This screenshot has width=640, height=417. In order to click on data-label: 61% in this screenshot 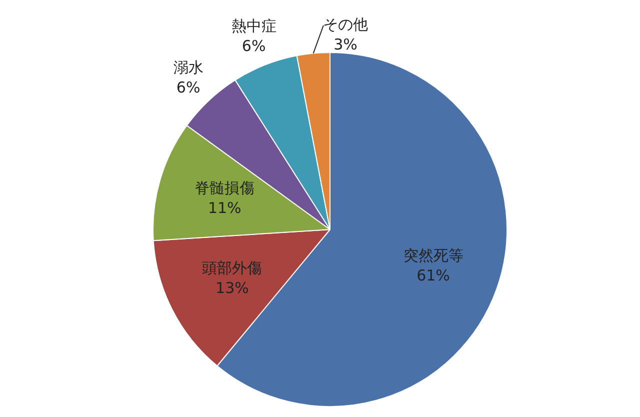, I will do `click(433, 275)`.